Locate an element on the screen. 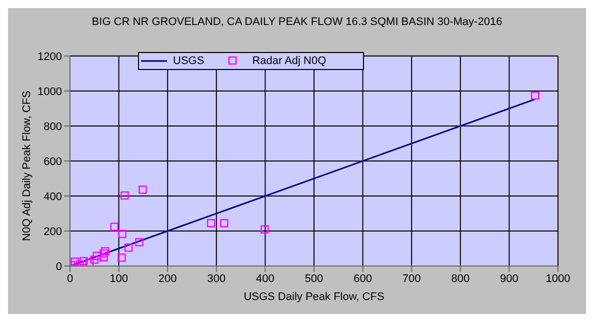 This screenshot has width=594, height=322. y-tick-label: 1200 is located at coordinates (50, 56).